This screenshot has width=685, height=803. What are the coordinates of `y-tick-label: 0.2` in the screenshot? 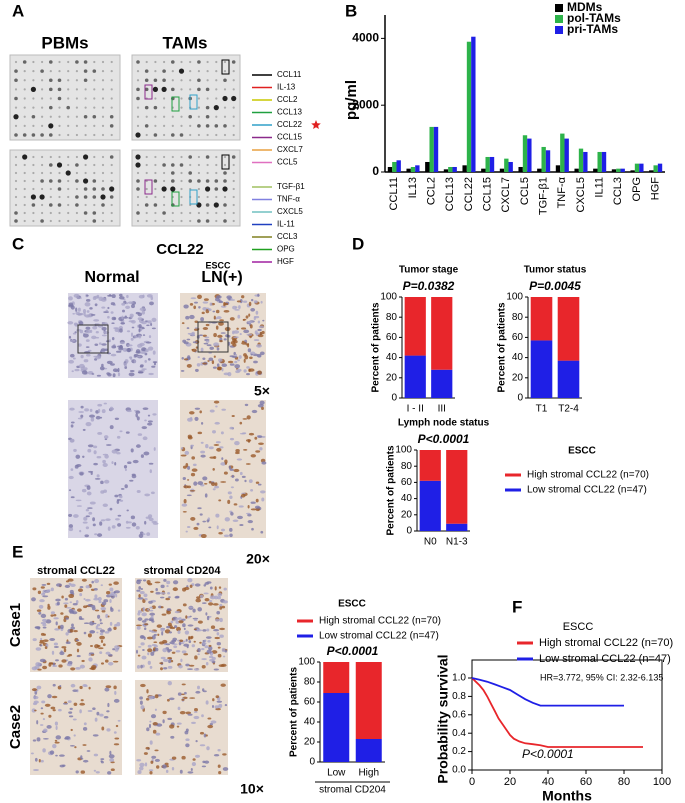 It's located at (459, 751).